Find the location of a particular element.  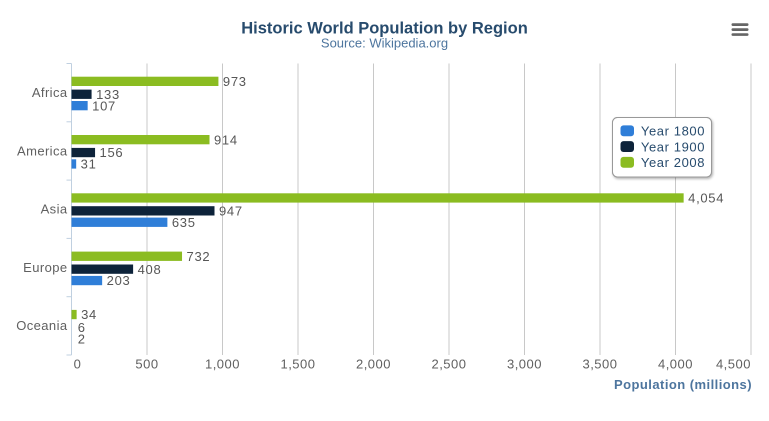

svg-text: 0 is located at coordinates (77, 364).